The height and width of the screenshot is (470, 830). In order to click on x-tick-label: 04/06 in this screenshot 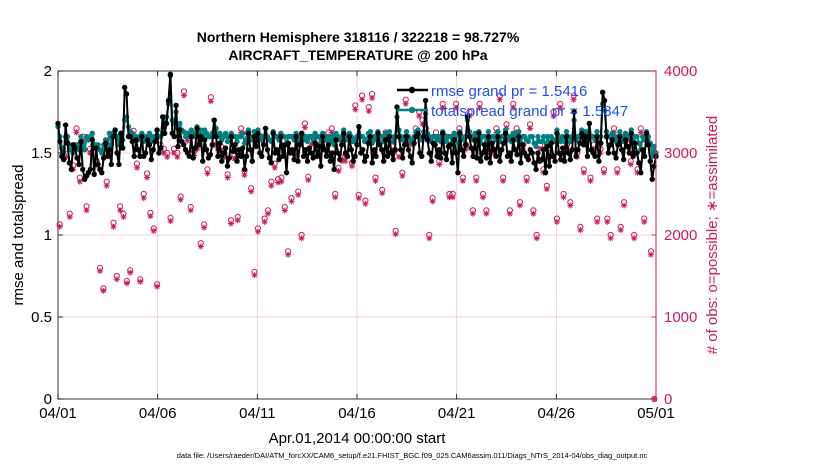, I will do `click(158, 413)`.